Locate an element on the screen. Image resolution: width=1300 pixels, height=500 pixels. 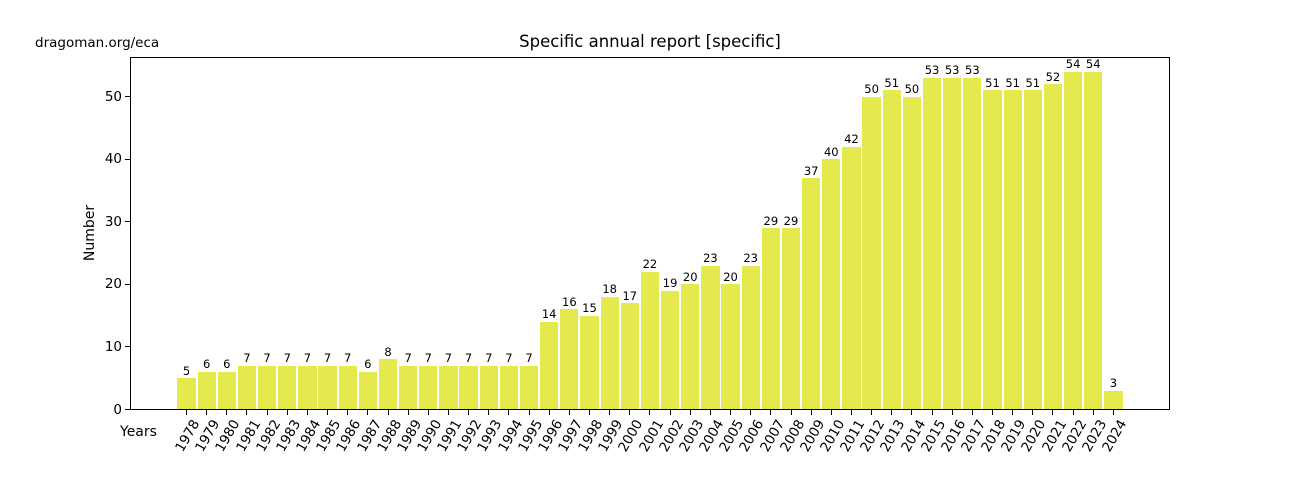
y-axis-label: Number is located at coordinates (90, 233).